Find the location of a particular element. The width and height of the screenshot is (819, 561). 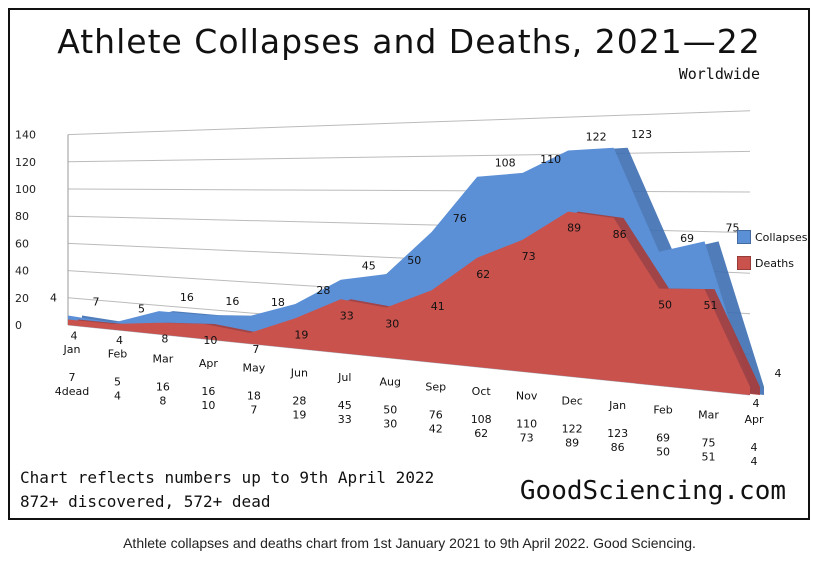

collapse-value-label: 18 is located at coordinates (278, 302).